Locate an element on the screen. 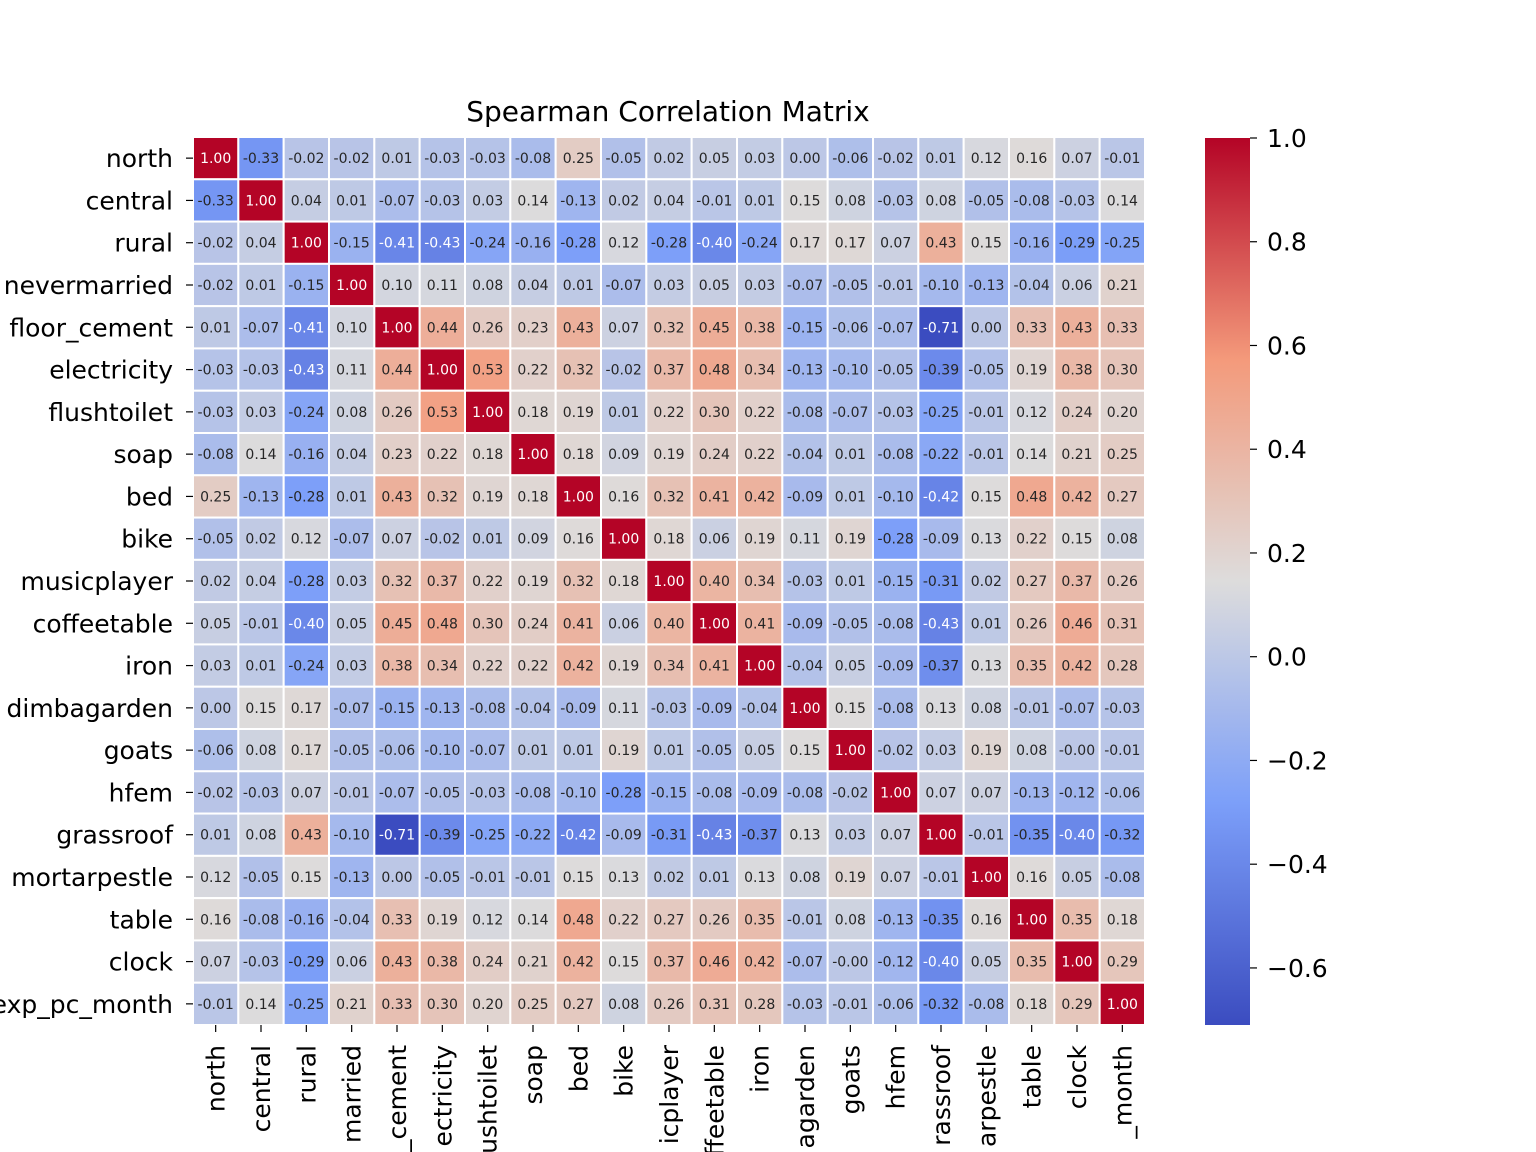 This screenshot has width=1536, height=1152. cell-value-label: 0.30 is located at coordinates (1122, 371).